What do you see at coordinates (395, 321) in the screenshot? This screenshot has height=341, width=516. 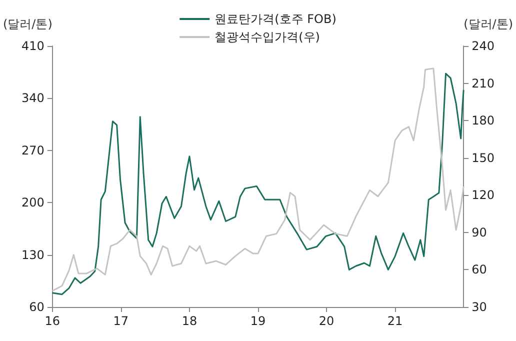 I see `x-tick-label: 21` at bounding box center [395, 321].